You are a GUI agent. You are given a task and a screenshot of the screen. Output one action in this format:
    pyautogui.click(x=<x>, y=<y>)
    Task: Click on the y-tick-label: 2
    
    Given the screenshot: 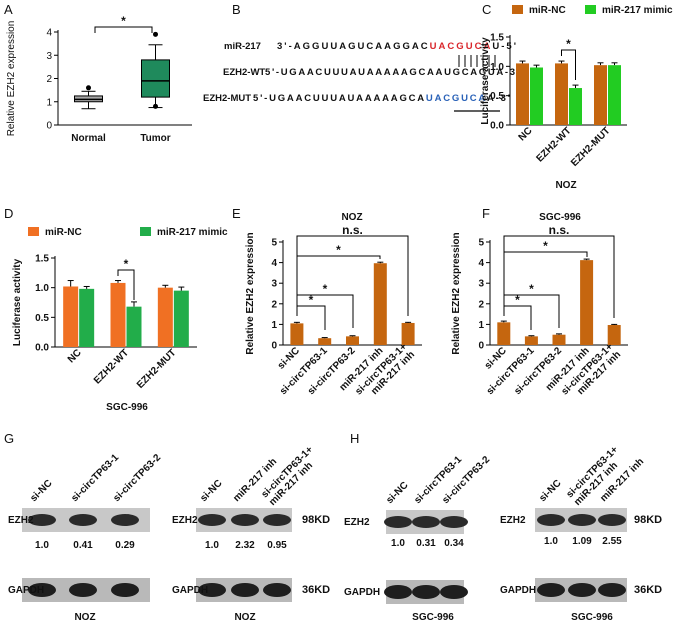 What is the action you would take?
    pyautogui.click(x=49, y=79)
    